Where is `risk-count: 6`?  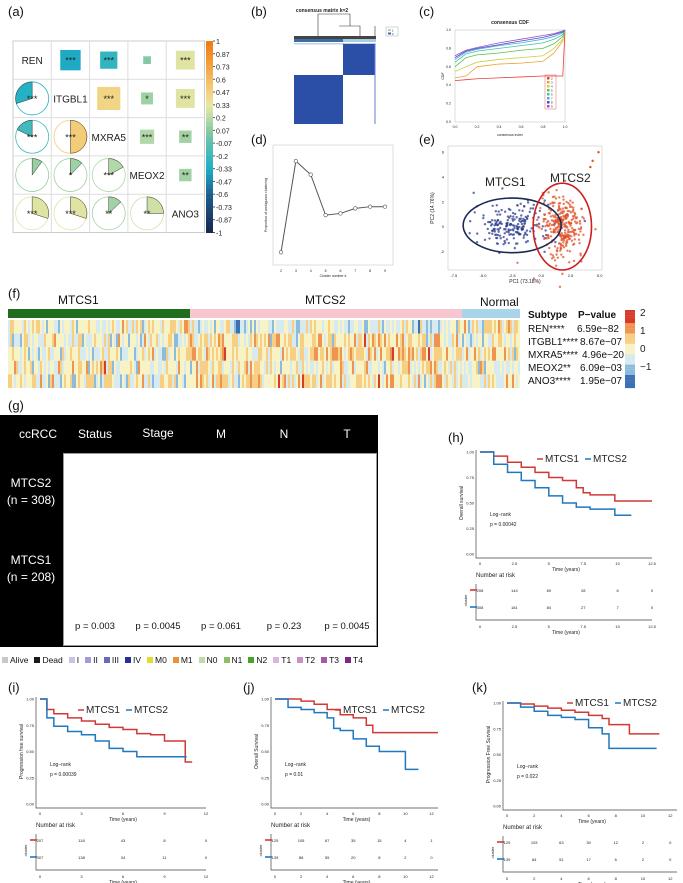
risk-count: 6 is located at coordinates (617, 590).